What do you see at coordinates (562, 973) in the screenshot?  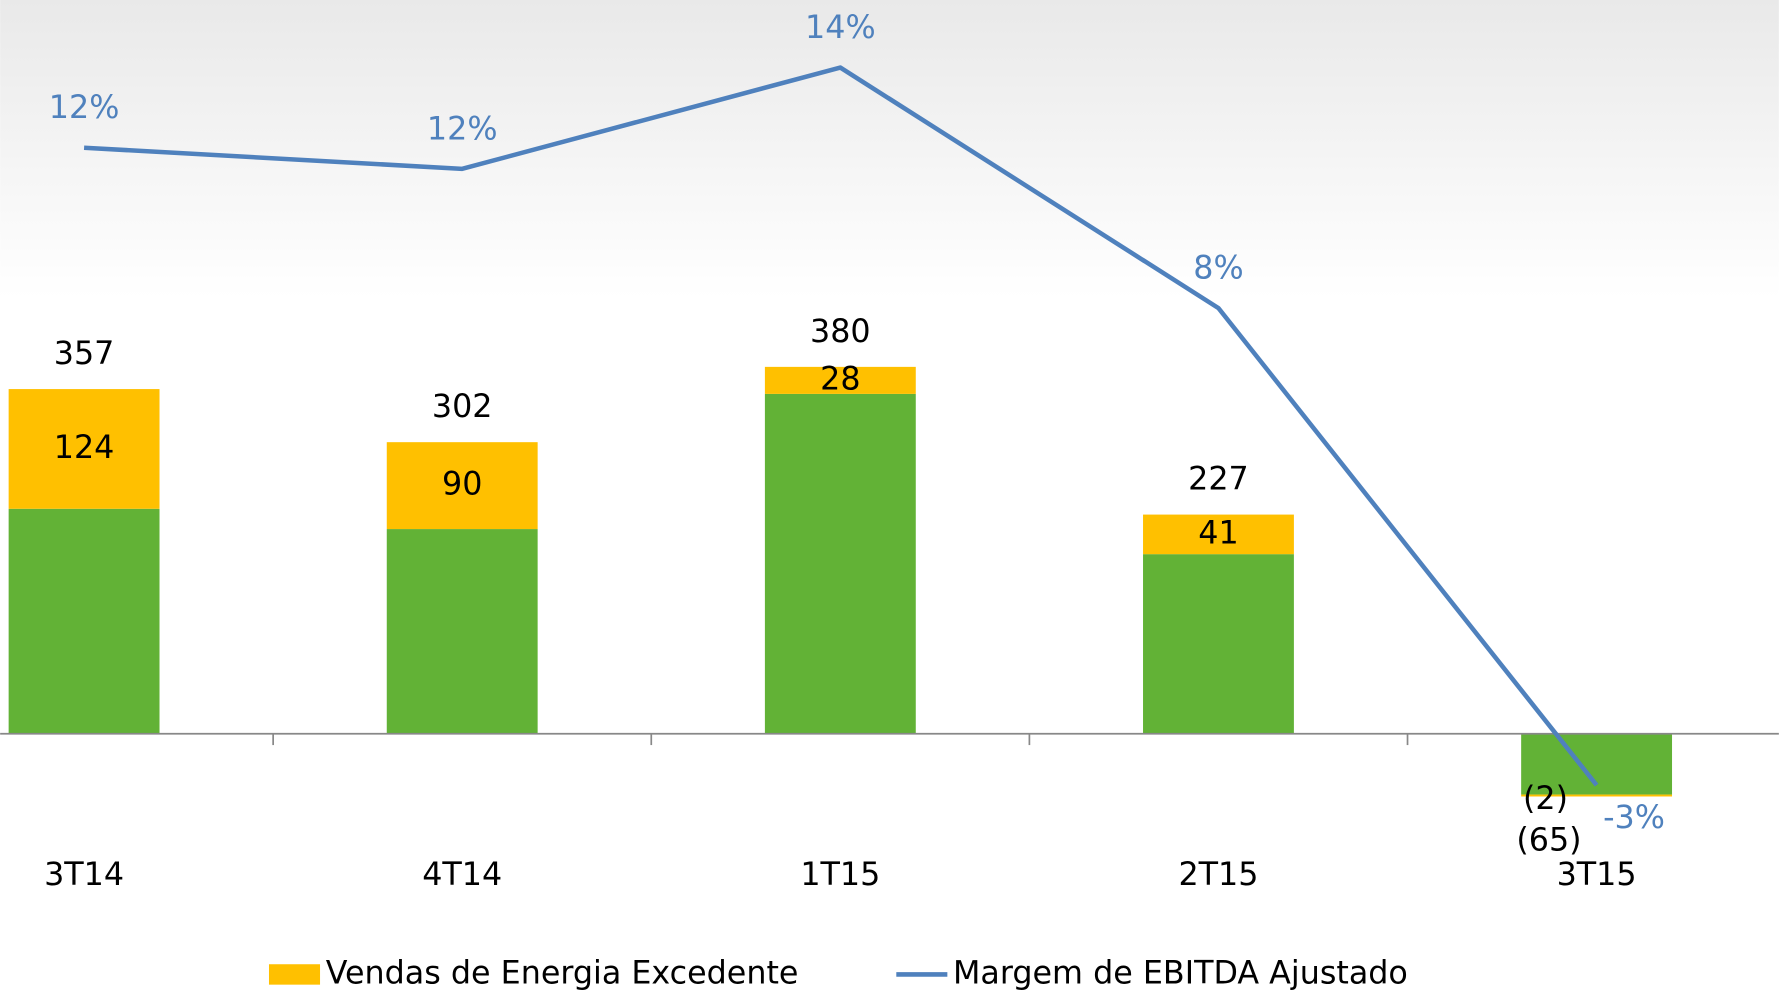 I see `legend-label: Vendas de Energia Excedente` at bounding box center [562, 973].